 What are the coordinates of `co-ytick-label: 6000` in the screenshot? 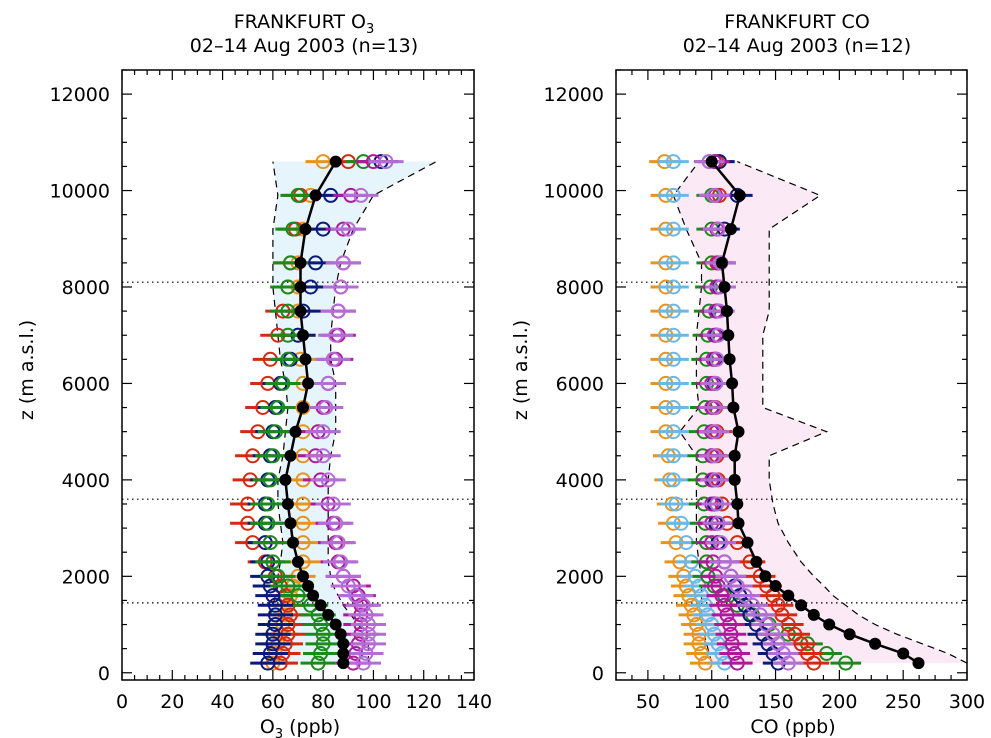 It's located at (580, 384).